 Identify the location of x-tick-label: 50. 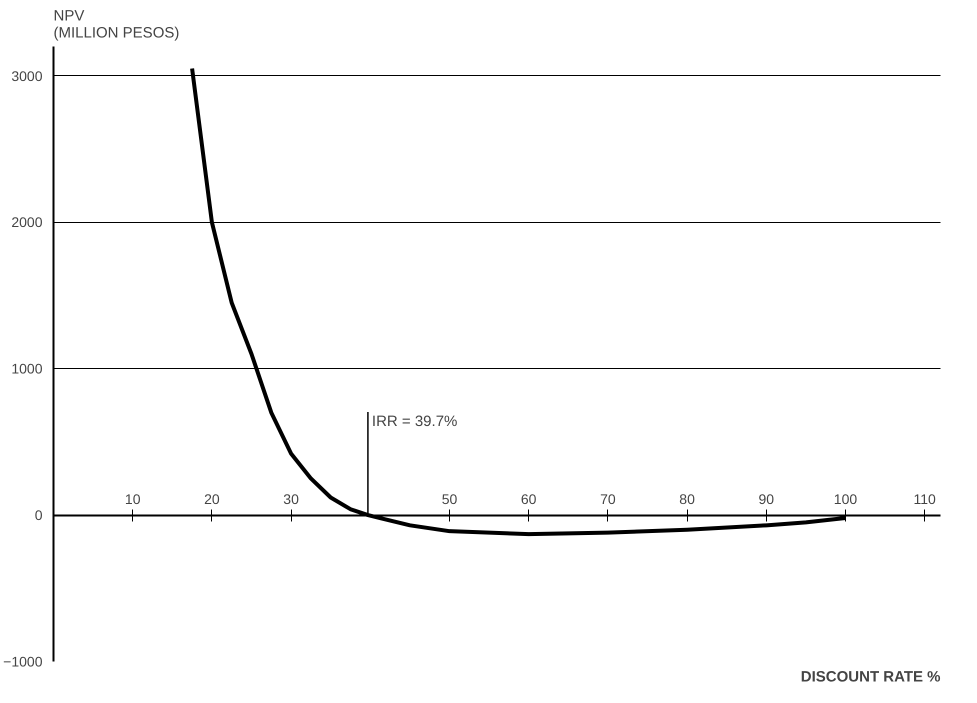
(450, 499).